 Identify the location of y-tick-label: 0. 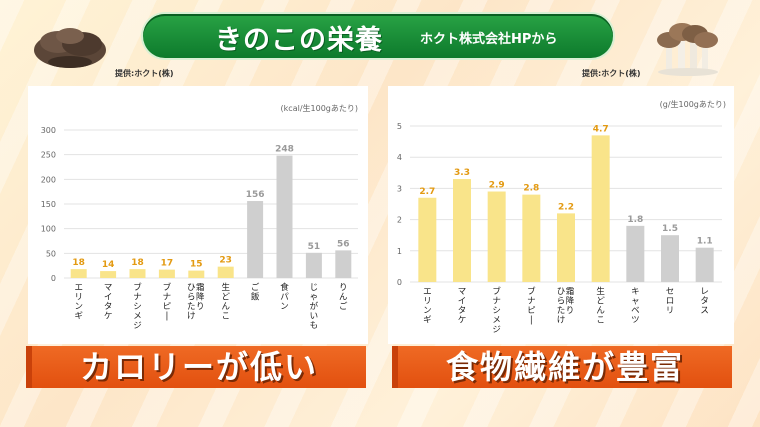
(53, 278).